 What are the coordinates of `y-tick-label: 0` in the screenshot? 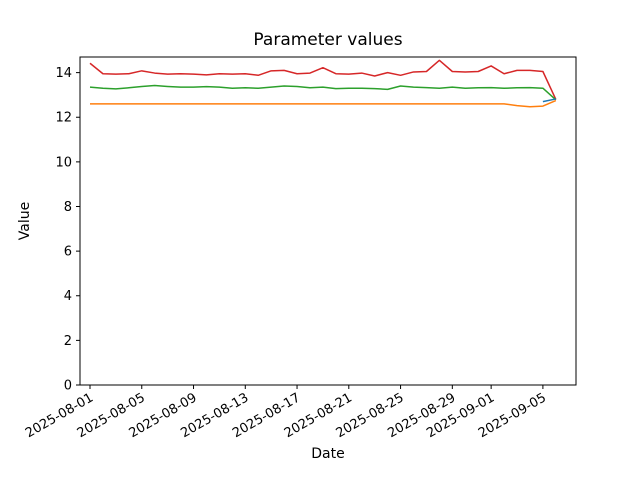 It's located at (68, 386).